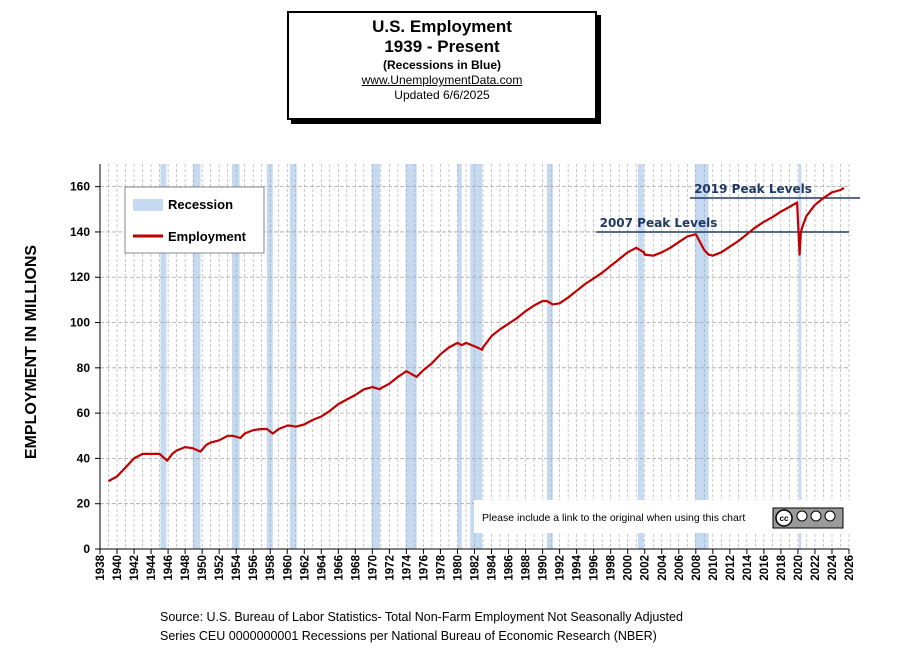  Describe the element at coordinates (152, 567) in the screenshot. I see `x-tick-label: 1944` at that location.